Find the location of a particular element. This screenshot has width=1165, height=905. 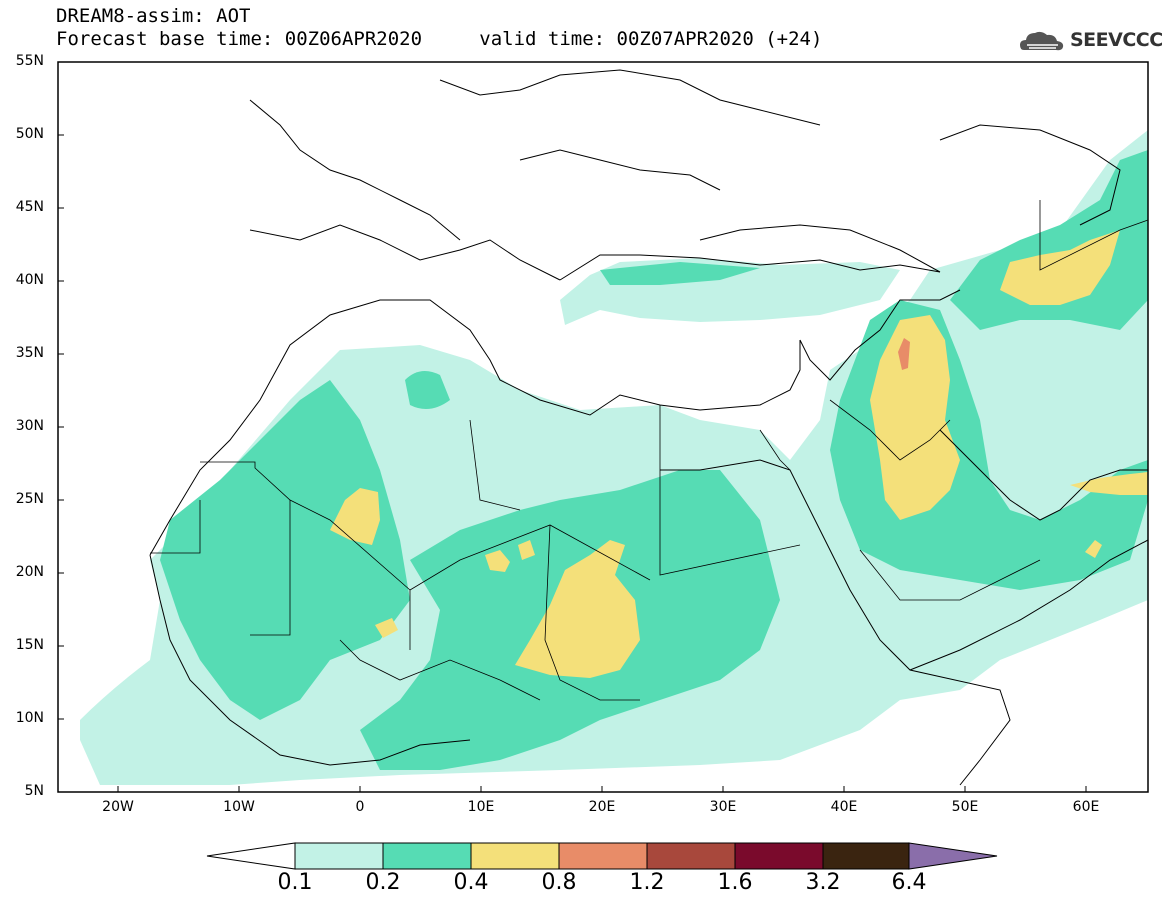

lat-tick-label: 5N is located at coordinates (34, 791).